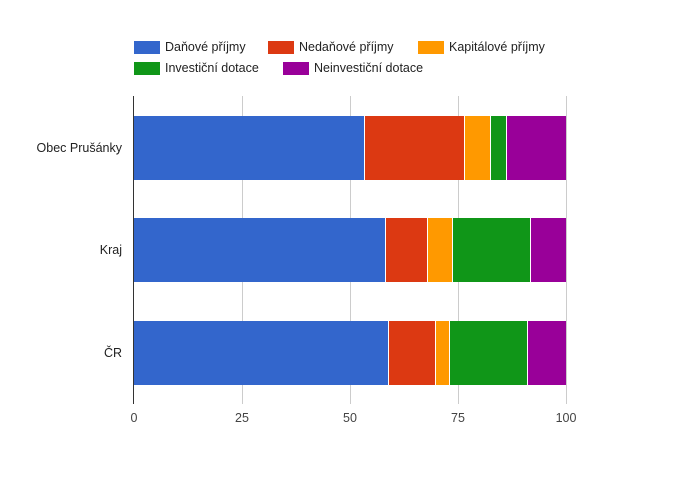 Image resolution: width=700 pixels, height=500 pixels. I want to click on tick-label: 100, so click(566, 418).